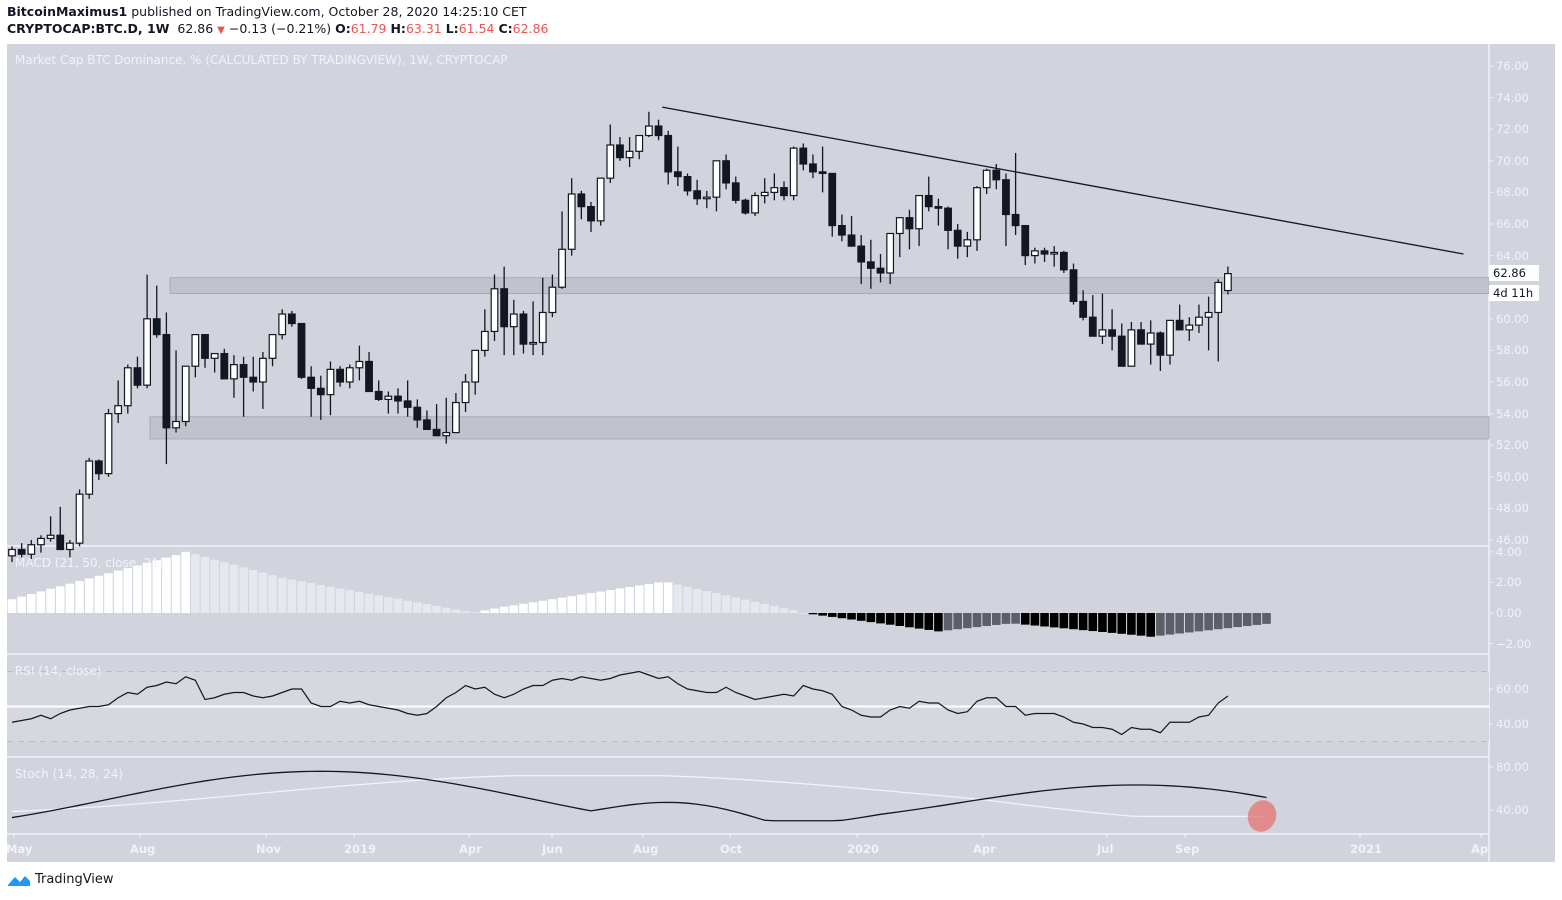 This screenshot has width=1562, height=900. What do you see at coordinates (1512, 97) in the screenshot?
I see `y-tick-label: 74.00` at bounding box center [1512, 97].